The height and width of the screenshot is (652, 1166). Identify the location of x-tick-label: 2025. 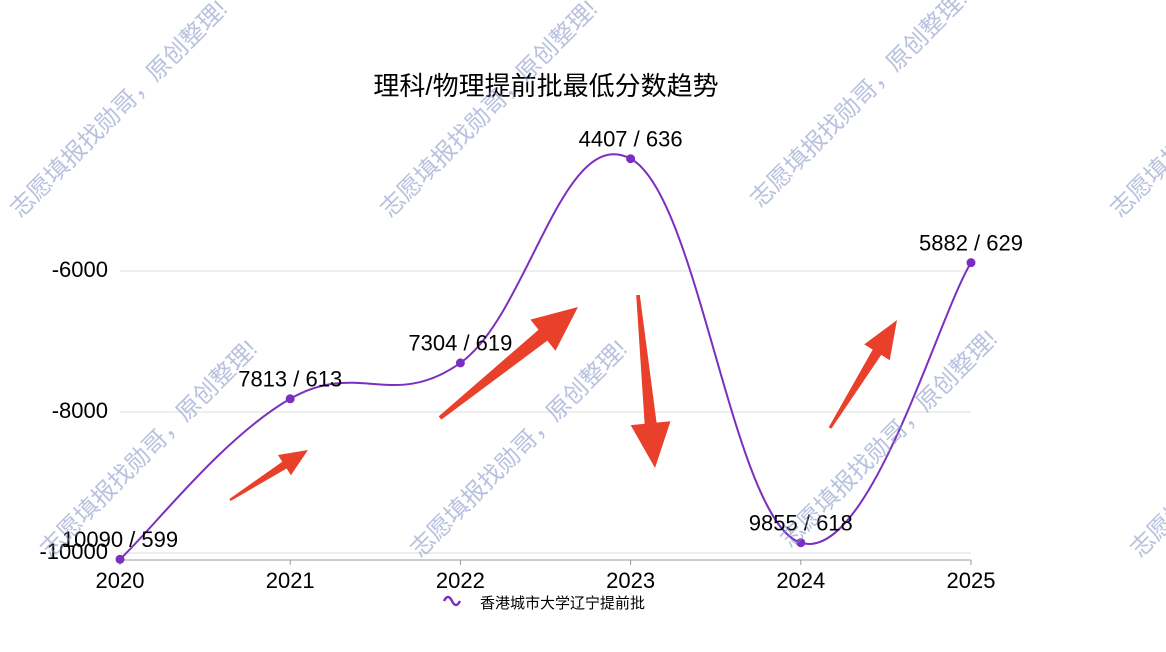
(971, 580).